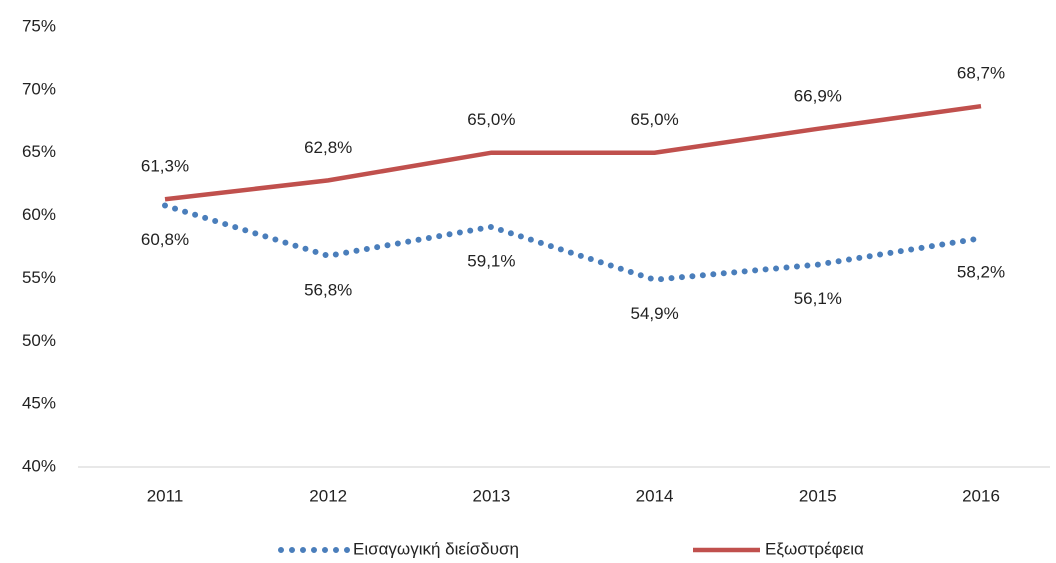  I want to click on y-tick-label: 60%, so click(39, 214).